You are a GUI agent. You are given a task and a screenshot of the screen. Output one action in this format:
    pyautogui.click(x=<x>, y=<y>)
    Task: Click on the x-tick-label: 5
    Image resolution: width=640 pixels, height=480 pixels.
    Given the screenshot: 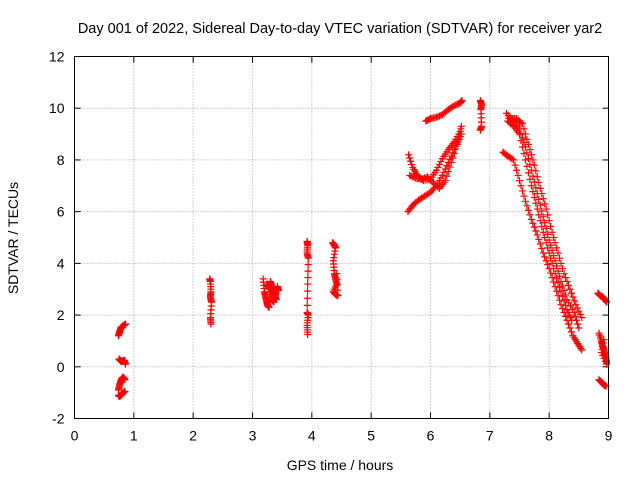 What is the action you would take?
    pyautogui.click(x=371, y=436)
    